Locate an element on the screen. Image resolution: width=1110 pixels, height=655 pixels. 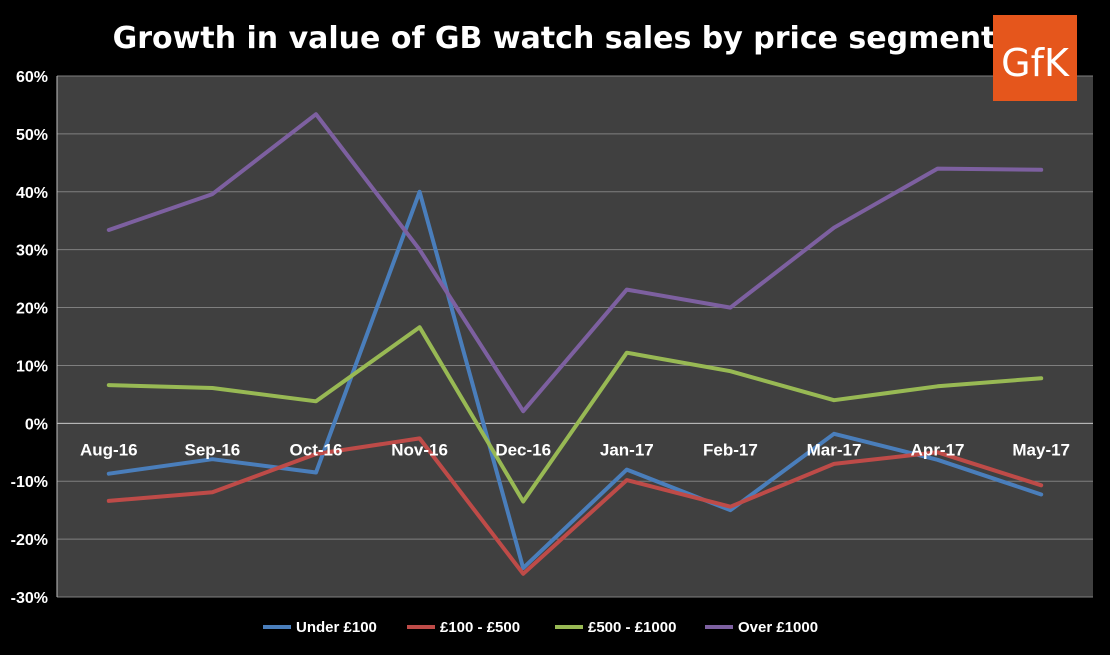
x-tick-label: Oct-16 is located at coordinates (316, 449).